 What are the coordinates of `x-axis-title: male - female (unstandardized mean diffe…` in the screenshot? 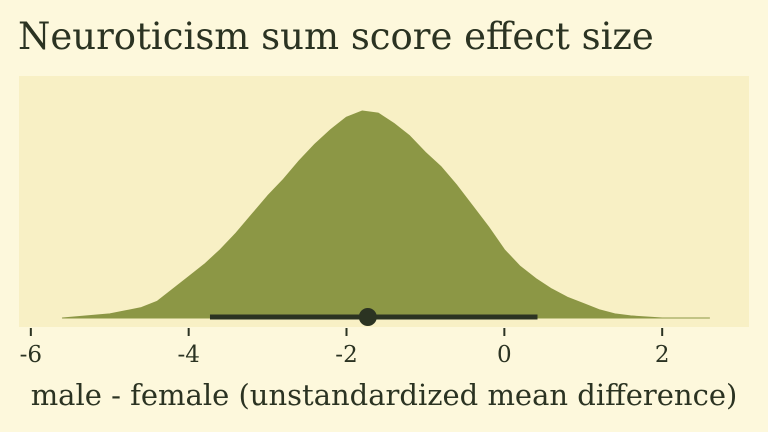 It's located at (384, 395).